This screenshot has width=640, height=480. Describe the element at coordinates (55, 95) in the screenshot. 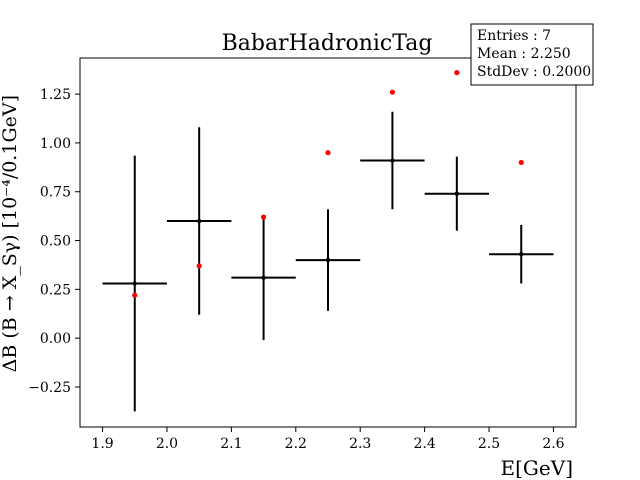

I see `y-tick-label: 1.25` at that location.